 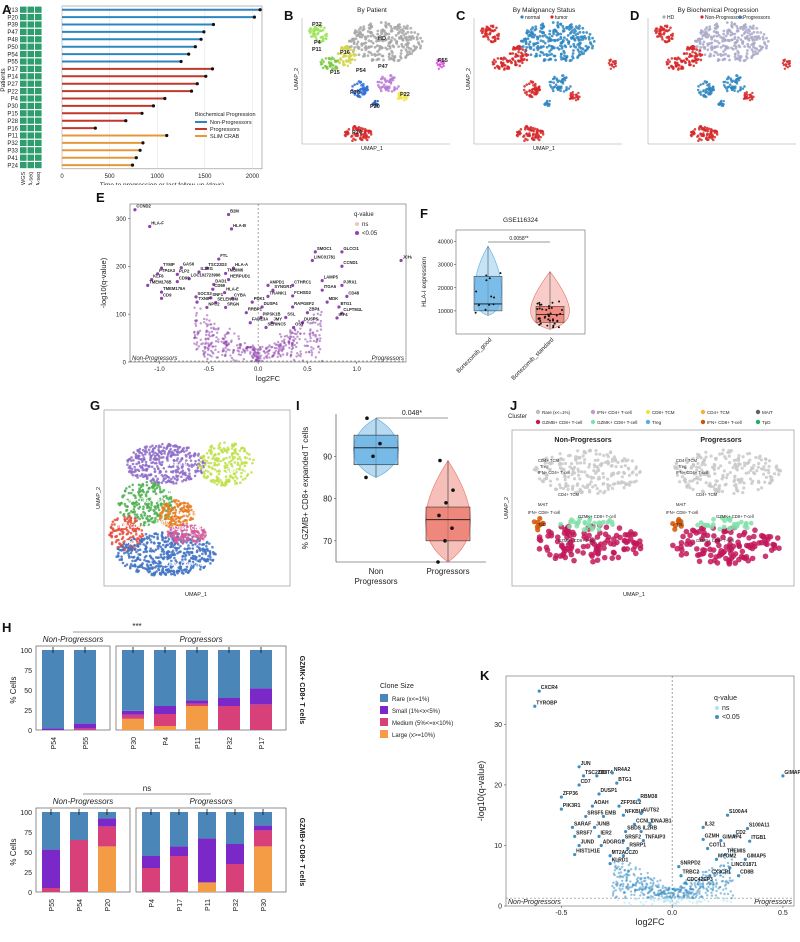 What do you see at coordinates (372, 10) in the screenshot?
I see `panel-title: By Patient` at bounding box center [372, 10].